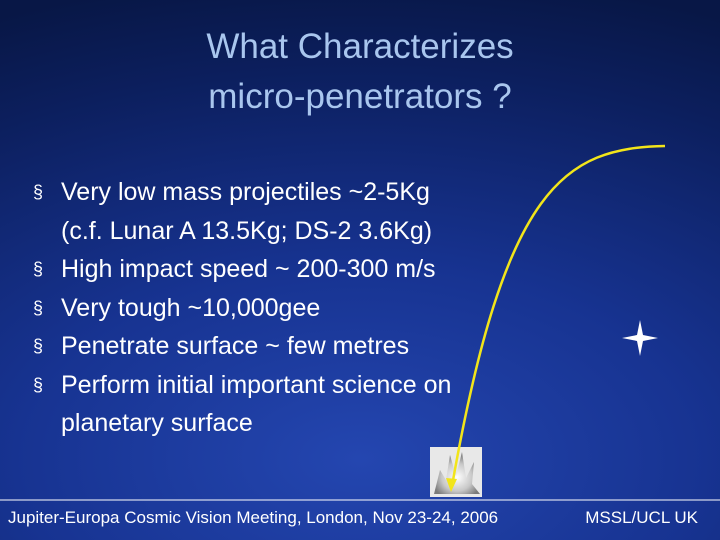 Image resolution: width=720 pixels, height=540 pixels. What do you see at coordinates (640, 338) in the screenshot?
I see `star` at bounding box center [640, 338].